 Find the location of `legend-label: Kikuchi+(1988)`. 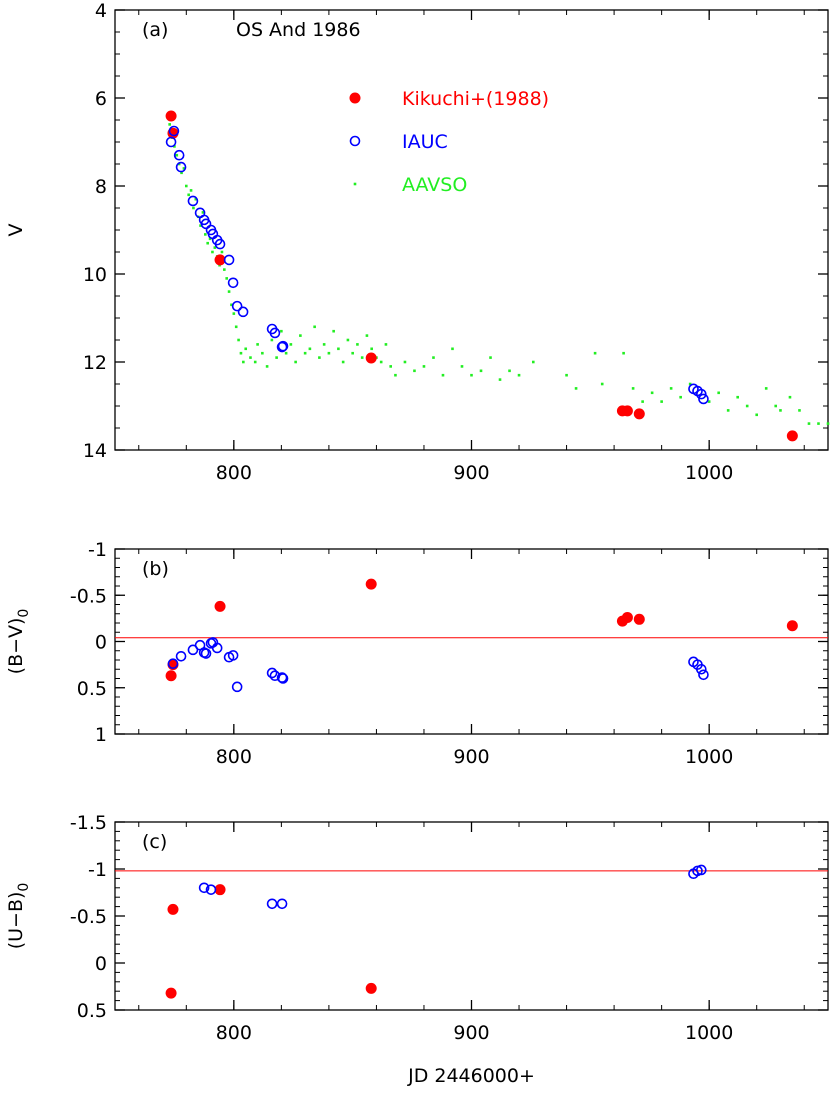

legend-label: Kikuchi+(1988) is located at coordinates (475, 99).